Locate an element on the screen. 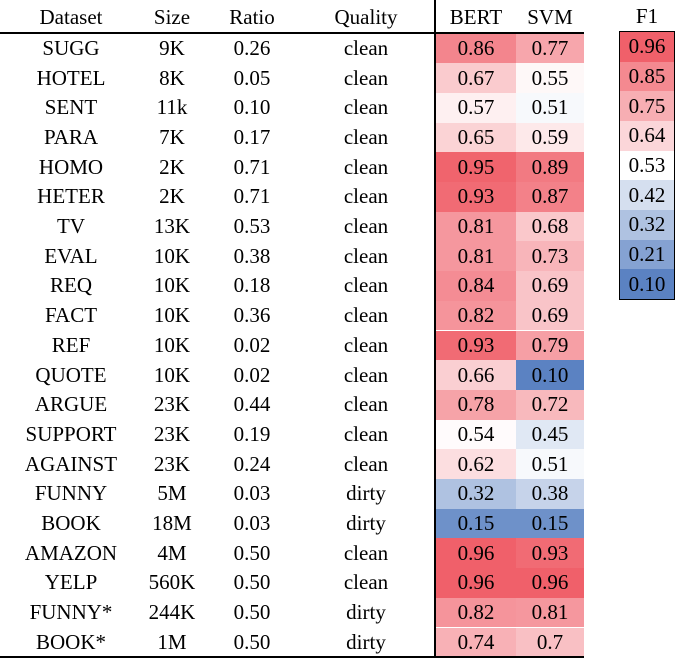 This screenshot has width=677, height=659. svm-f1-cell: 0.81 is located at coordinates (550, 612).